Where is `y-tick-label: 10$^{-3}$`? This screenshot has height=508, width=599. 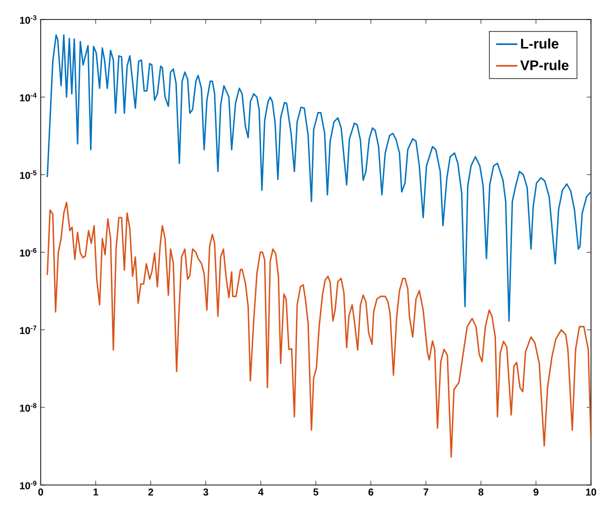 y-tick-label: 10$^{-3}$ is located at coordinates (28, 19).